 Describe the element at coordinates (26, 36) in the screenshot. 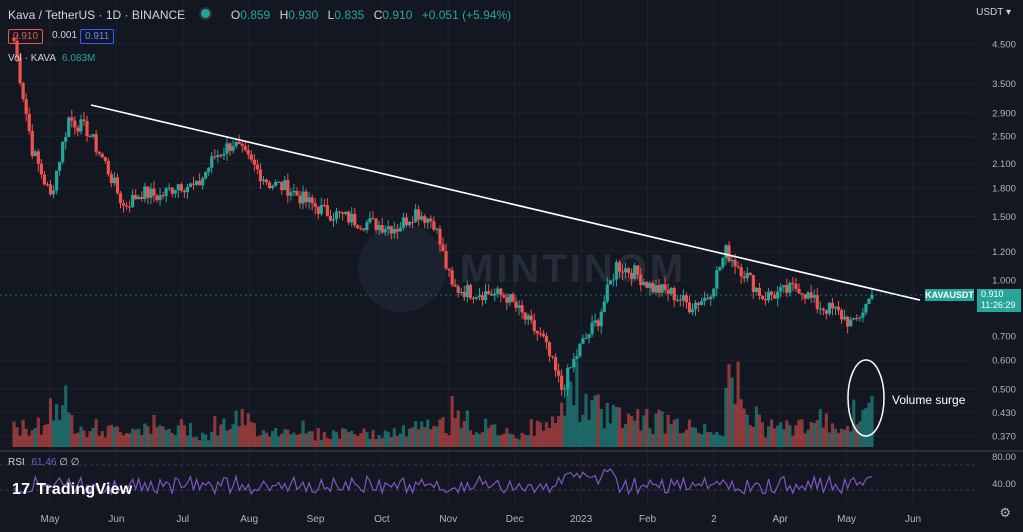

I see `sell-price-button: 0.910` at that location.